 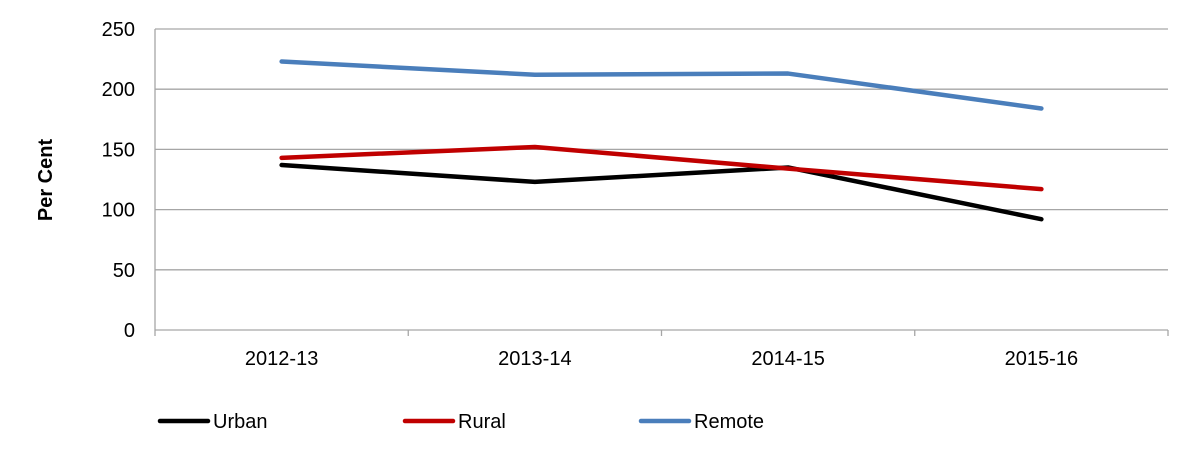 What do you see at coordinates (661, 168) in the screenshot?
I see `series-line-rural` at bounding box center [661, 168].